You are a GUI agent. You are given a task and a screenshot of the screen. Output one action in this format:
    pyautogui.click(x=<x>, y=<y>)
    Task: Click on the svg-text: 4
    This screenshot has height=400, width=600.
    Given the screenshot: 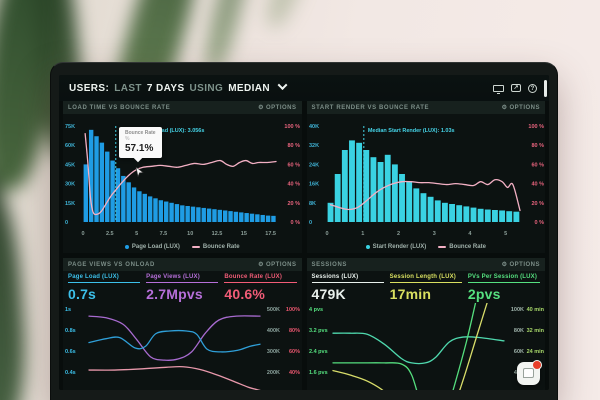 What is the action you would take?
    pyautogui.click(x=470, y=234)
    